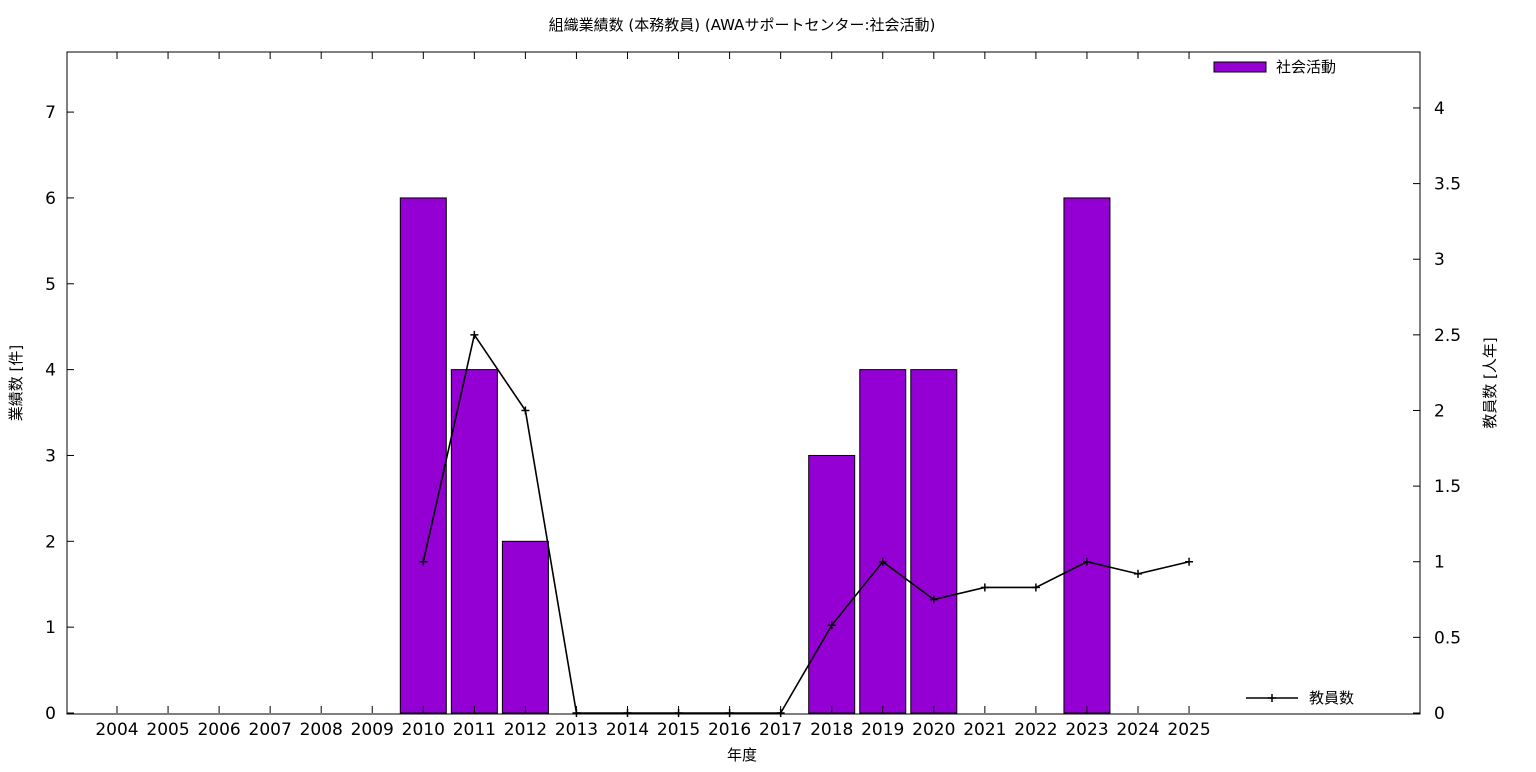  Describe the element at coordinates (1240, 67) in the screenshot. I see `legend-bar-swatch` at that location.